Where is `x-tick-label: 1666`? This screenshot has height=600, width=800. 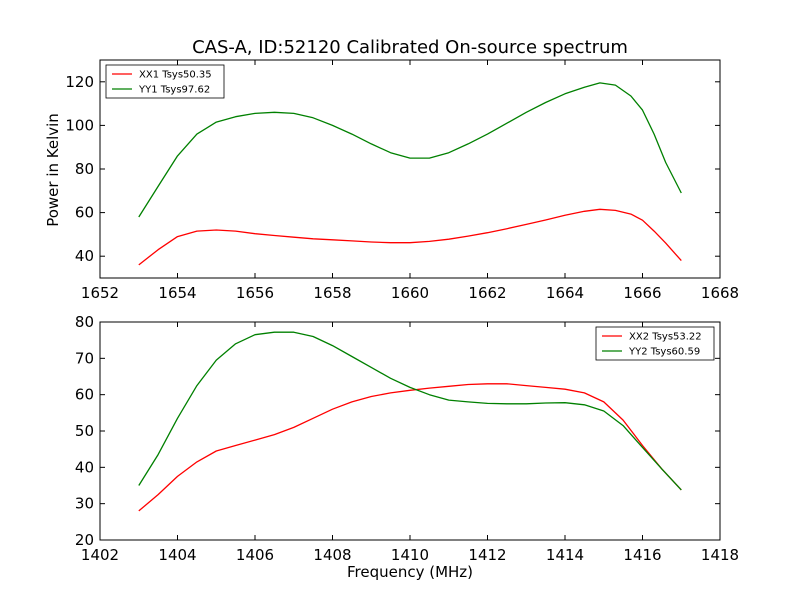
x-tick-label: 1666 is located at coordinates (642, 293).